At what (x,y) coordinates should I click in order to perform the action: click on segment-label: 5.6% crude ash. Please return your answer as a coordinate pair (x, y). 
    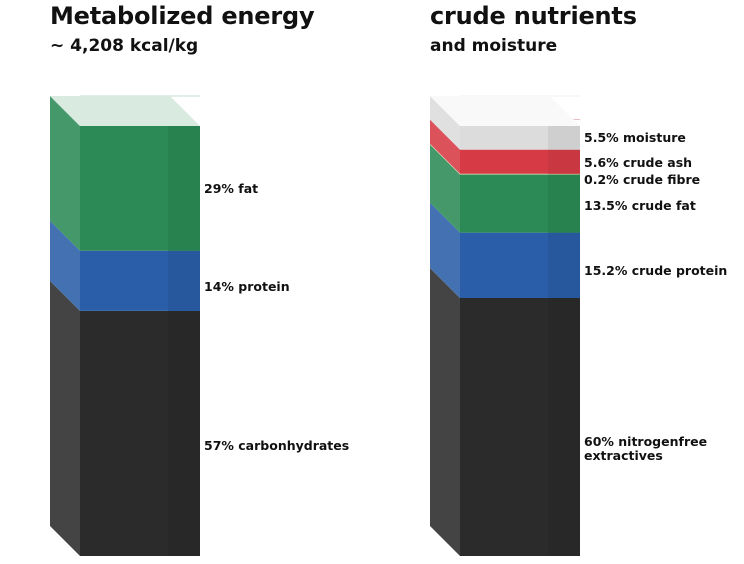
    Looking at the image, I should click on (638, 162).